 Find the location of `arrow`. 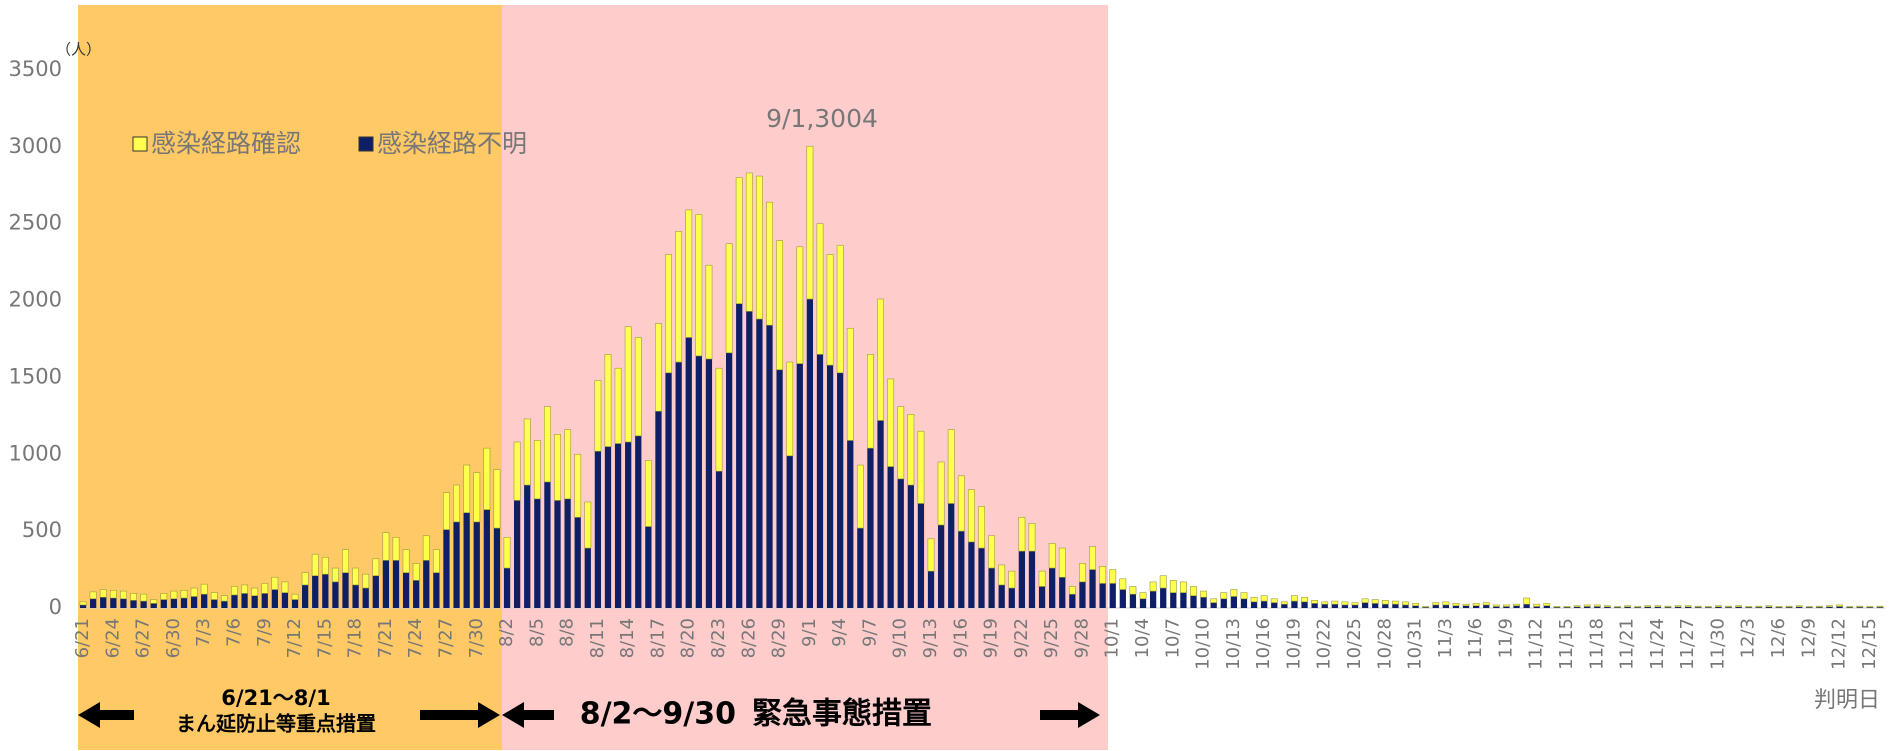

arrow is located at coordinates (528, 715).